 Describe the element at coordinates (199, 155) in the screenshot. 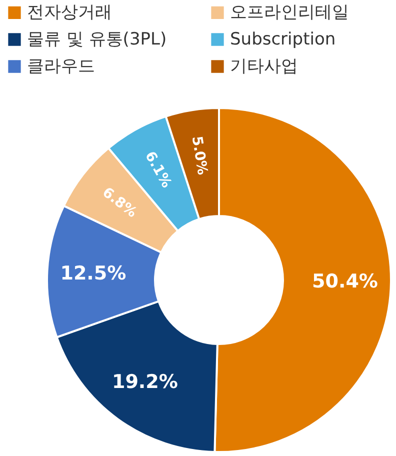

I see `data-label: 5.0%` at that location.